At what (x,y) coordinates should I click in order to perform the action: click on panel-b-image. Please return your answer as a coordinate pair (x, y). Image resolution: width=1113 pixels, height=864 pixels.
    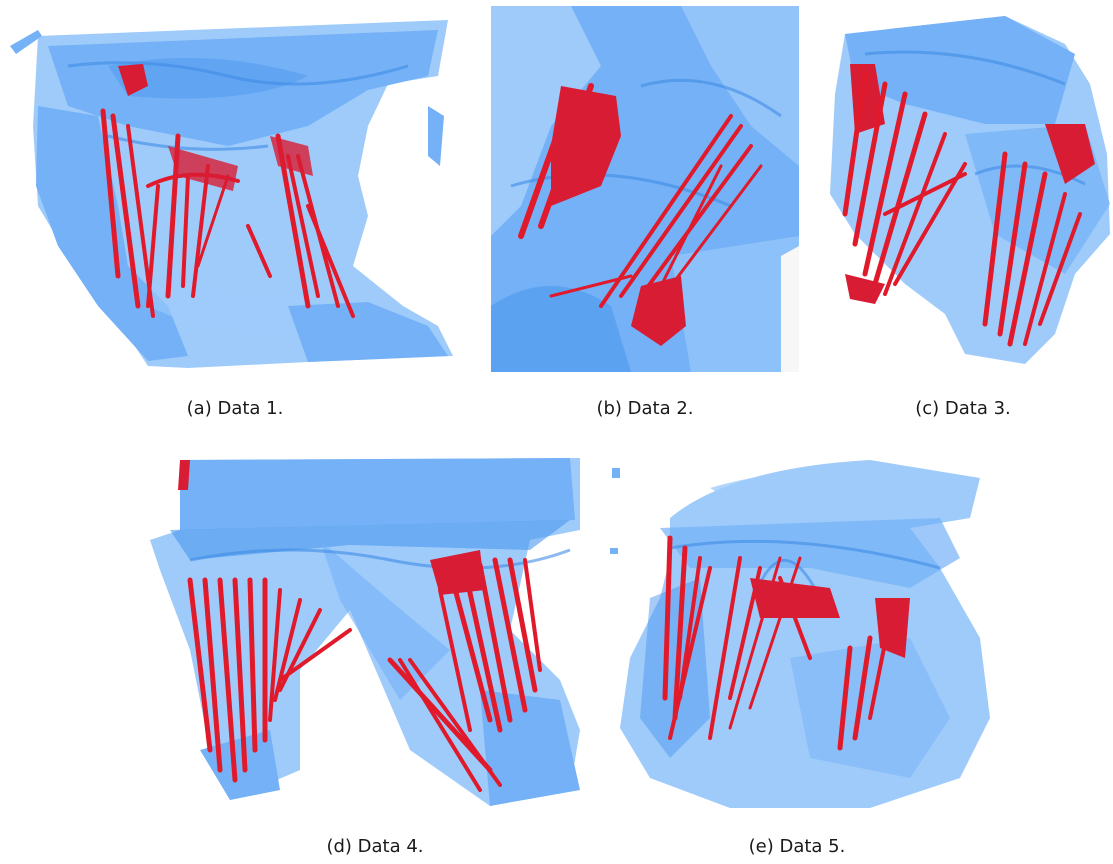
    Looking at the image, I should click on (645, 189).